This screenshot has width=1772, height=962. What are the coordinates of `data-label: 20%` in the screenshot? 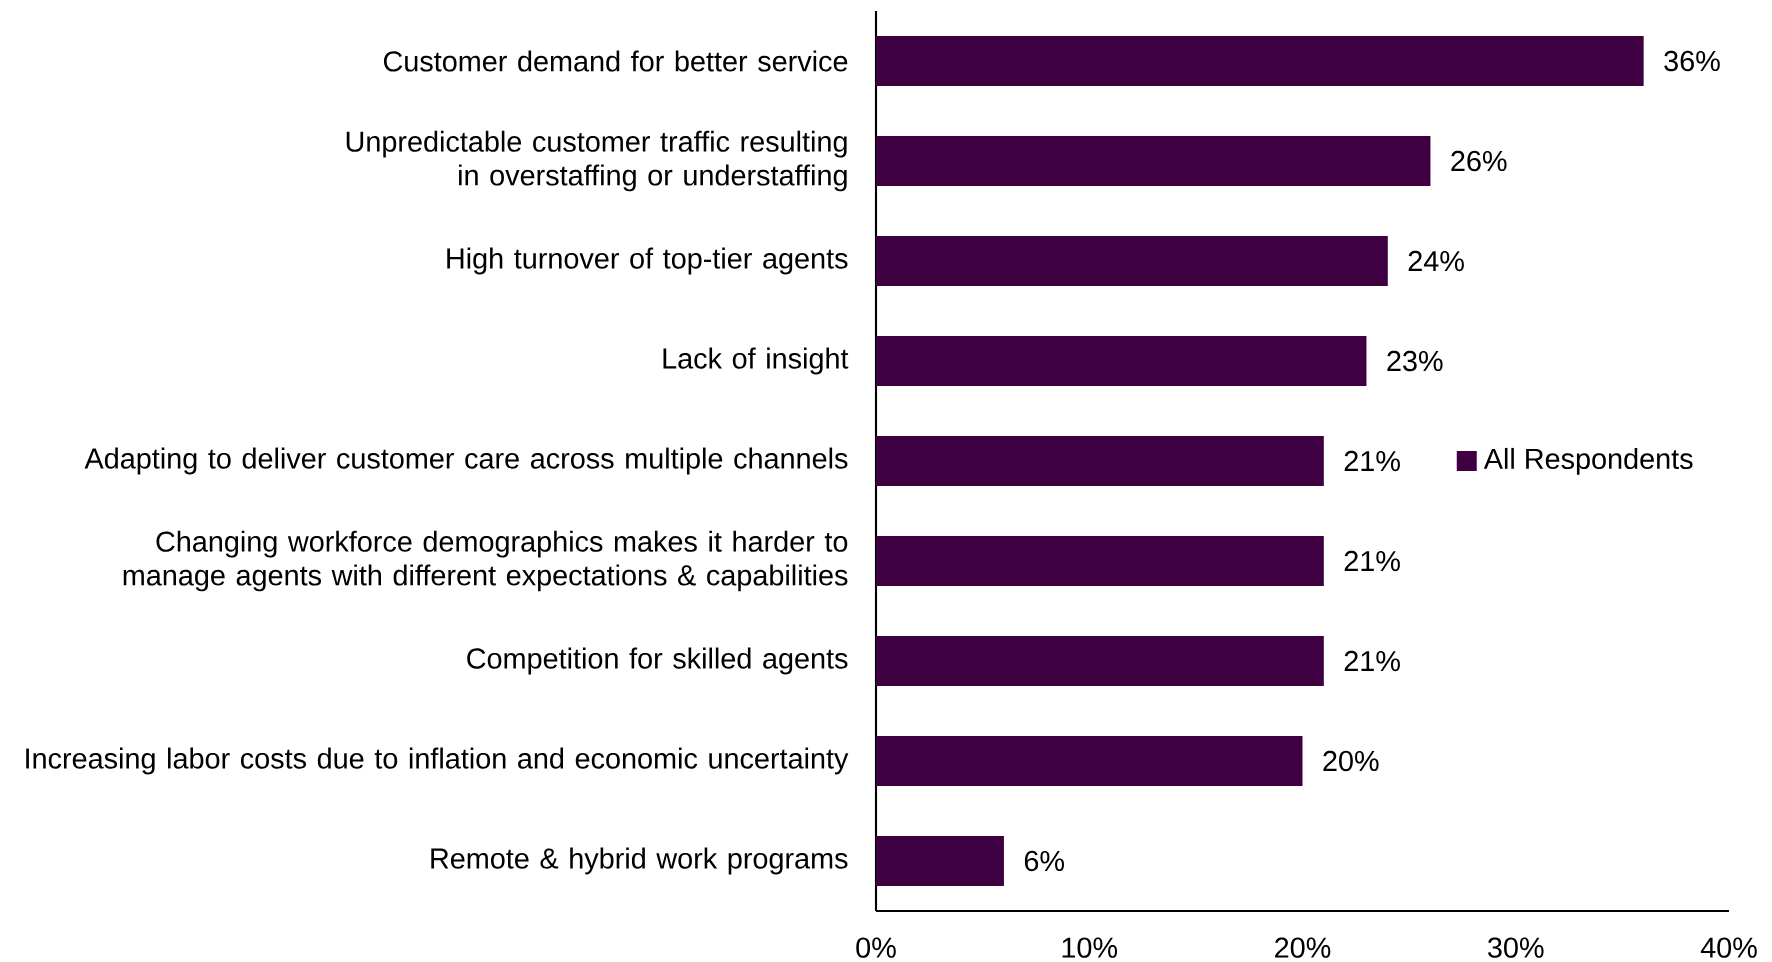 It's located at (1351, 761).